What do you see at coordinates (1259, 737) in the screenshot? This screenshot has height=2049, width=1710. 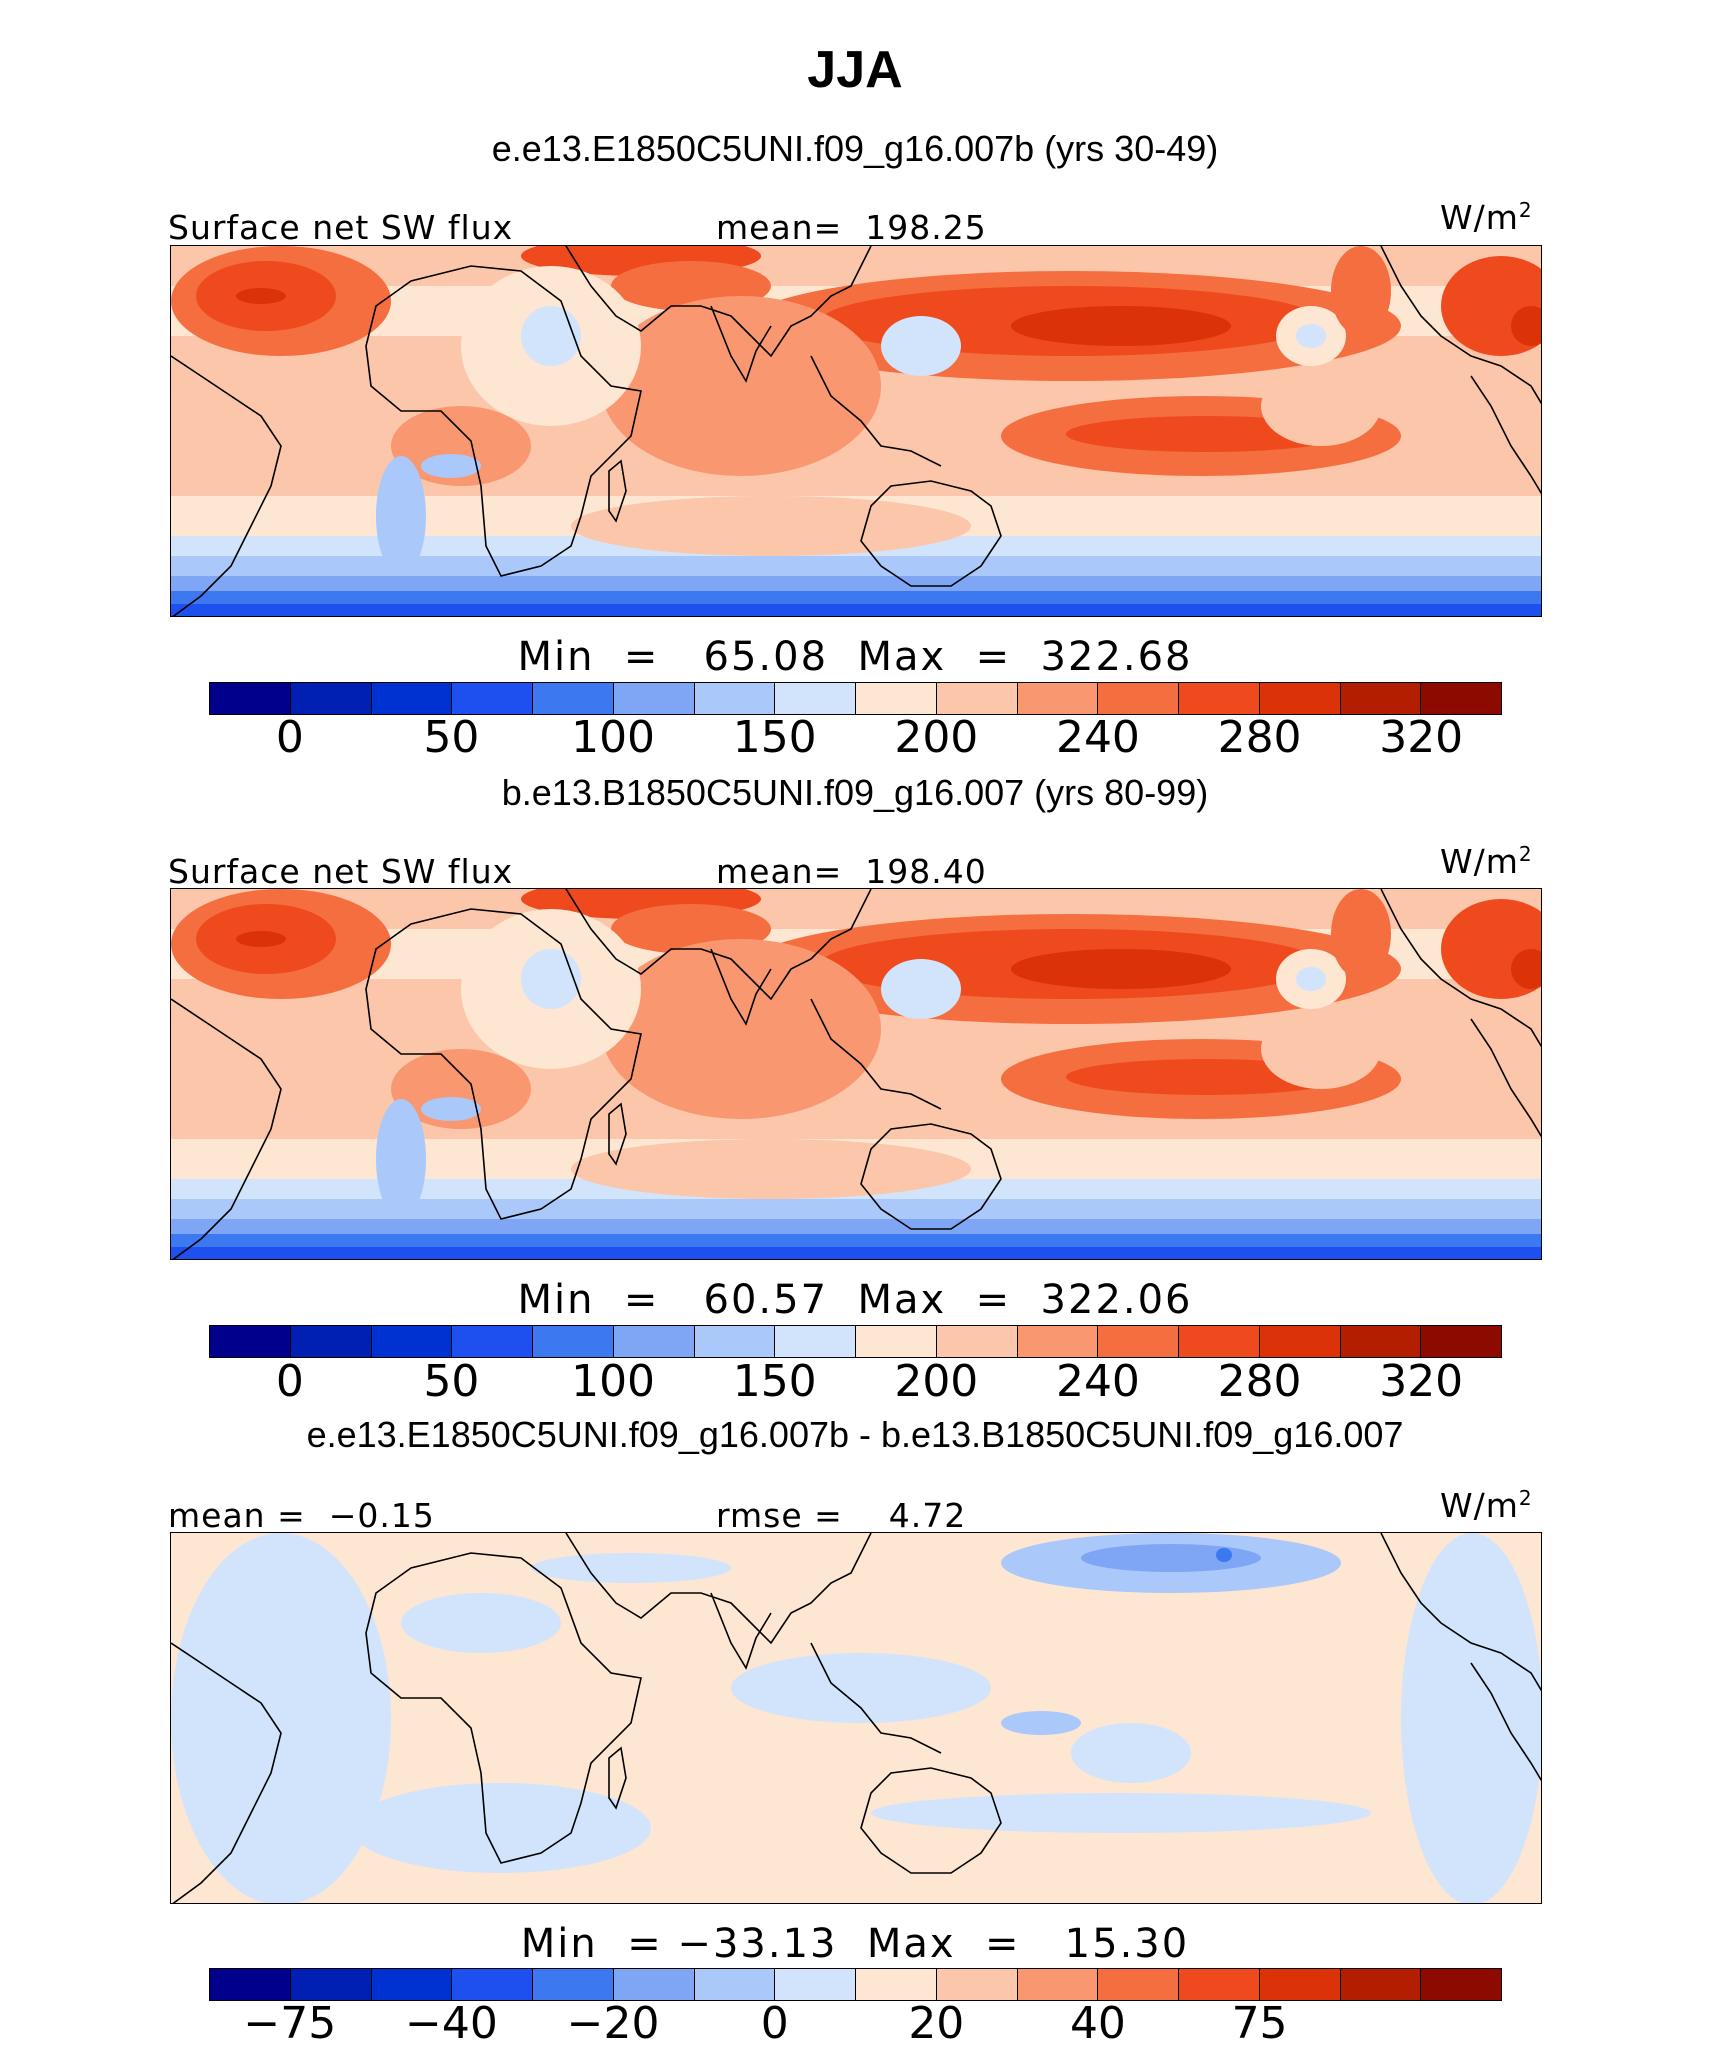 I see `colorbar-tick-label: 280` at bounding box center [1259, 737].